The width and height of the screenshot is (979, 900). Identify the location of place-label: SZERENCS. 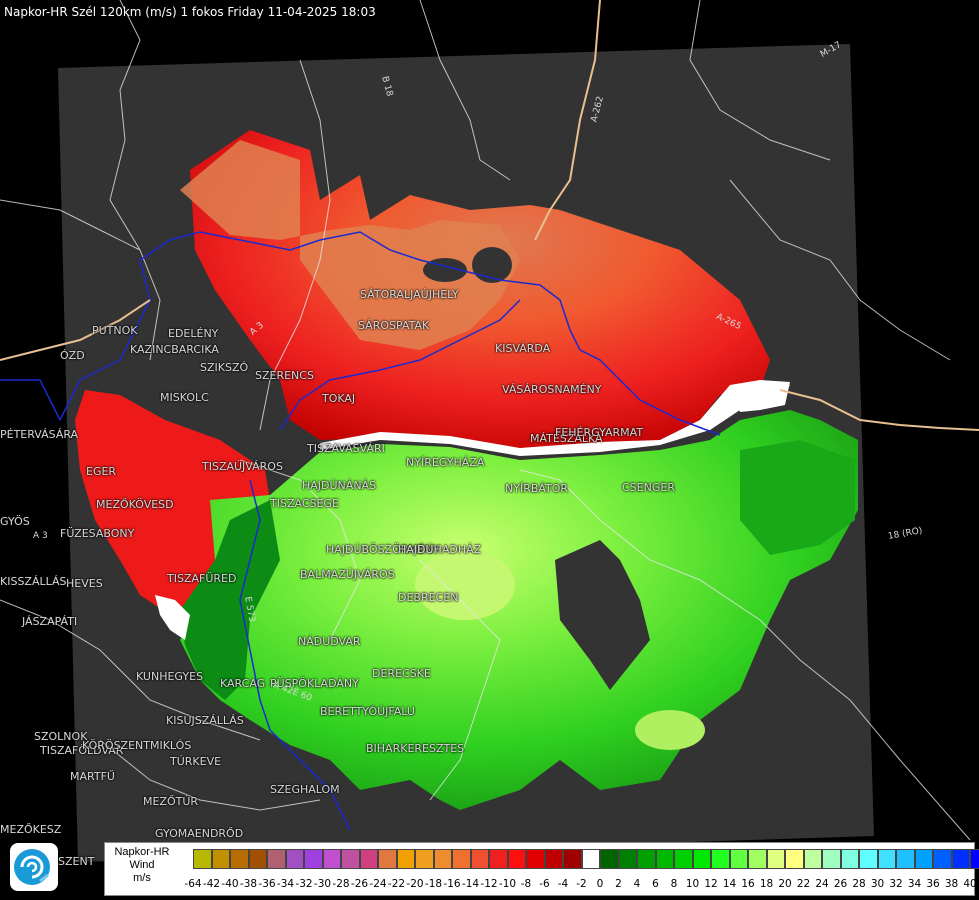
(284, 375).